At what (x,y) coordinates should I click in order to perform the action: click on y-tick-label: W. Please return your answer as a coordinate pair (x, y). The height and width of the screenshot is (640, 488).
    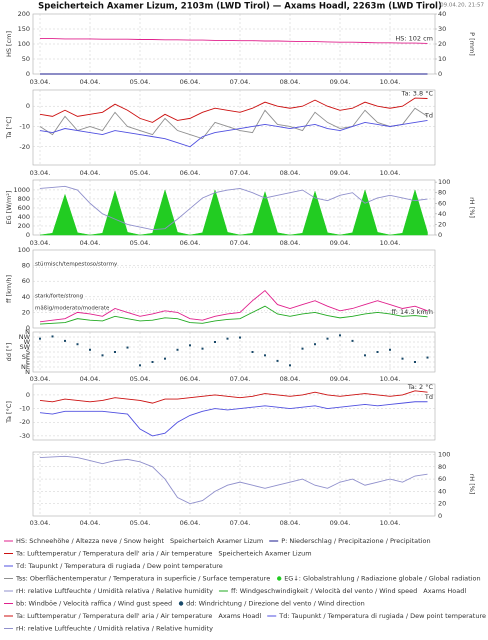
    Looking at the image, I should click on (27, 342).